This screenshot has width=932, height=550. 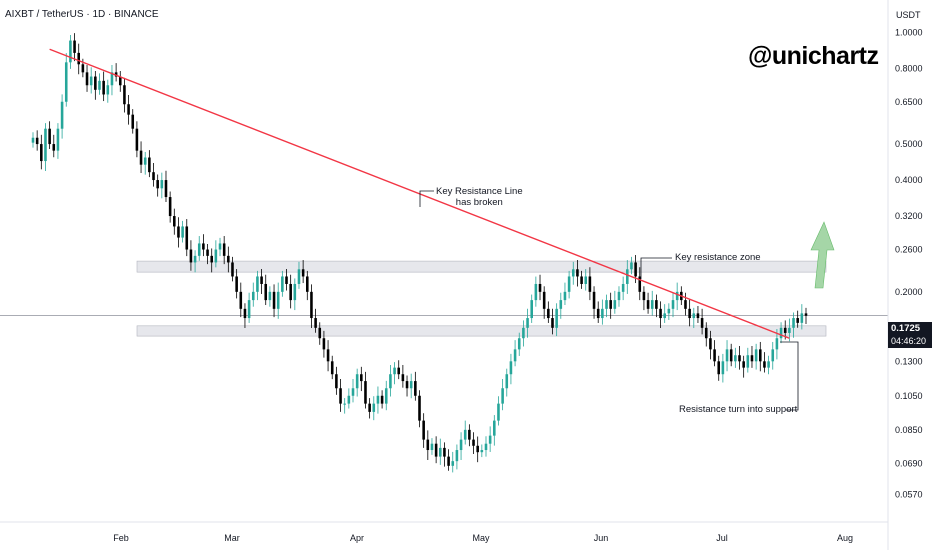 What do you see at coordinates (908, 15) in the screenshot?
I see `currency-label: USDT` at bounding box center [908, 15].